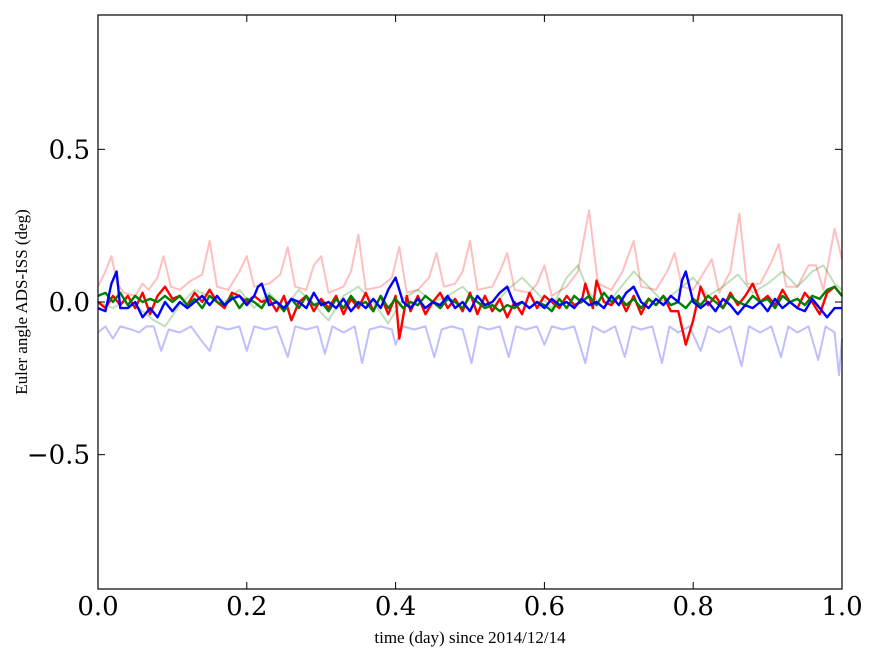 The image size is (875, 662). Describe the element at coordinates (21, 302) in the screenshot. I see `y-axis-label: Euler angle ADS-ISS (deg)` at that location.